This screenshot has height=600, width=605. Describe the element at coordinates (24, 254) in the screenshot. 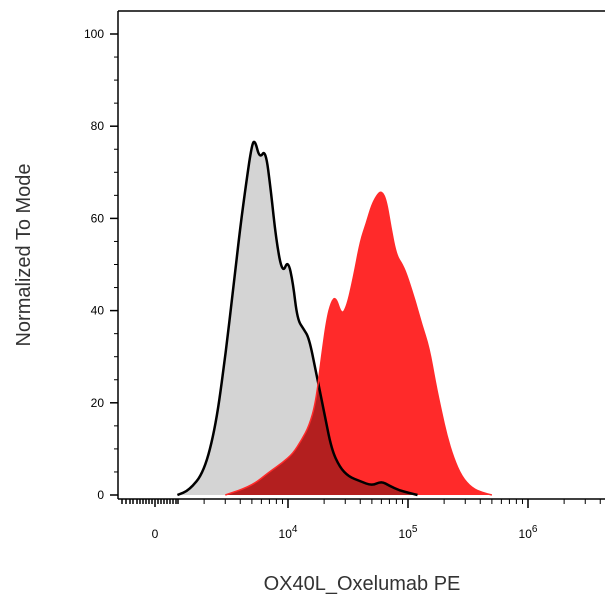

I see `y-axis-title: Normalized To Mode` at that location.